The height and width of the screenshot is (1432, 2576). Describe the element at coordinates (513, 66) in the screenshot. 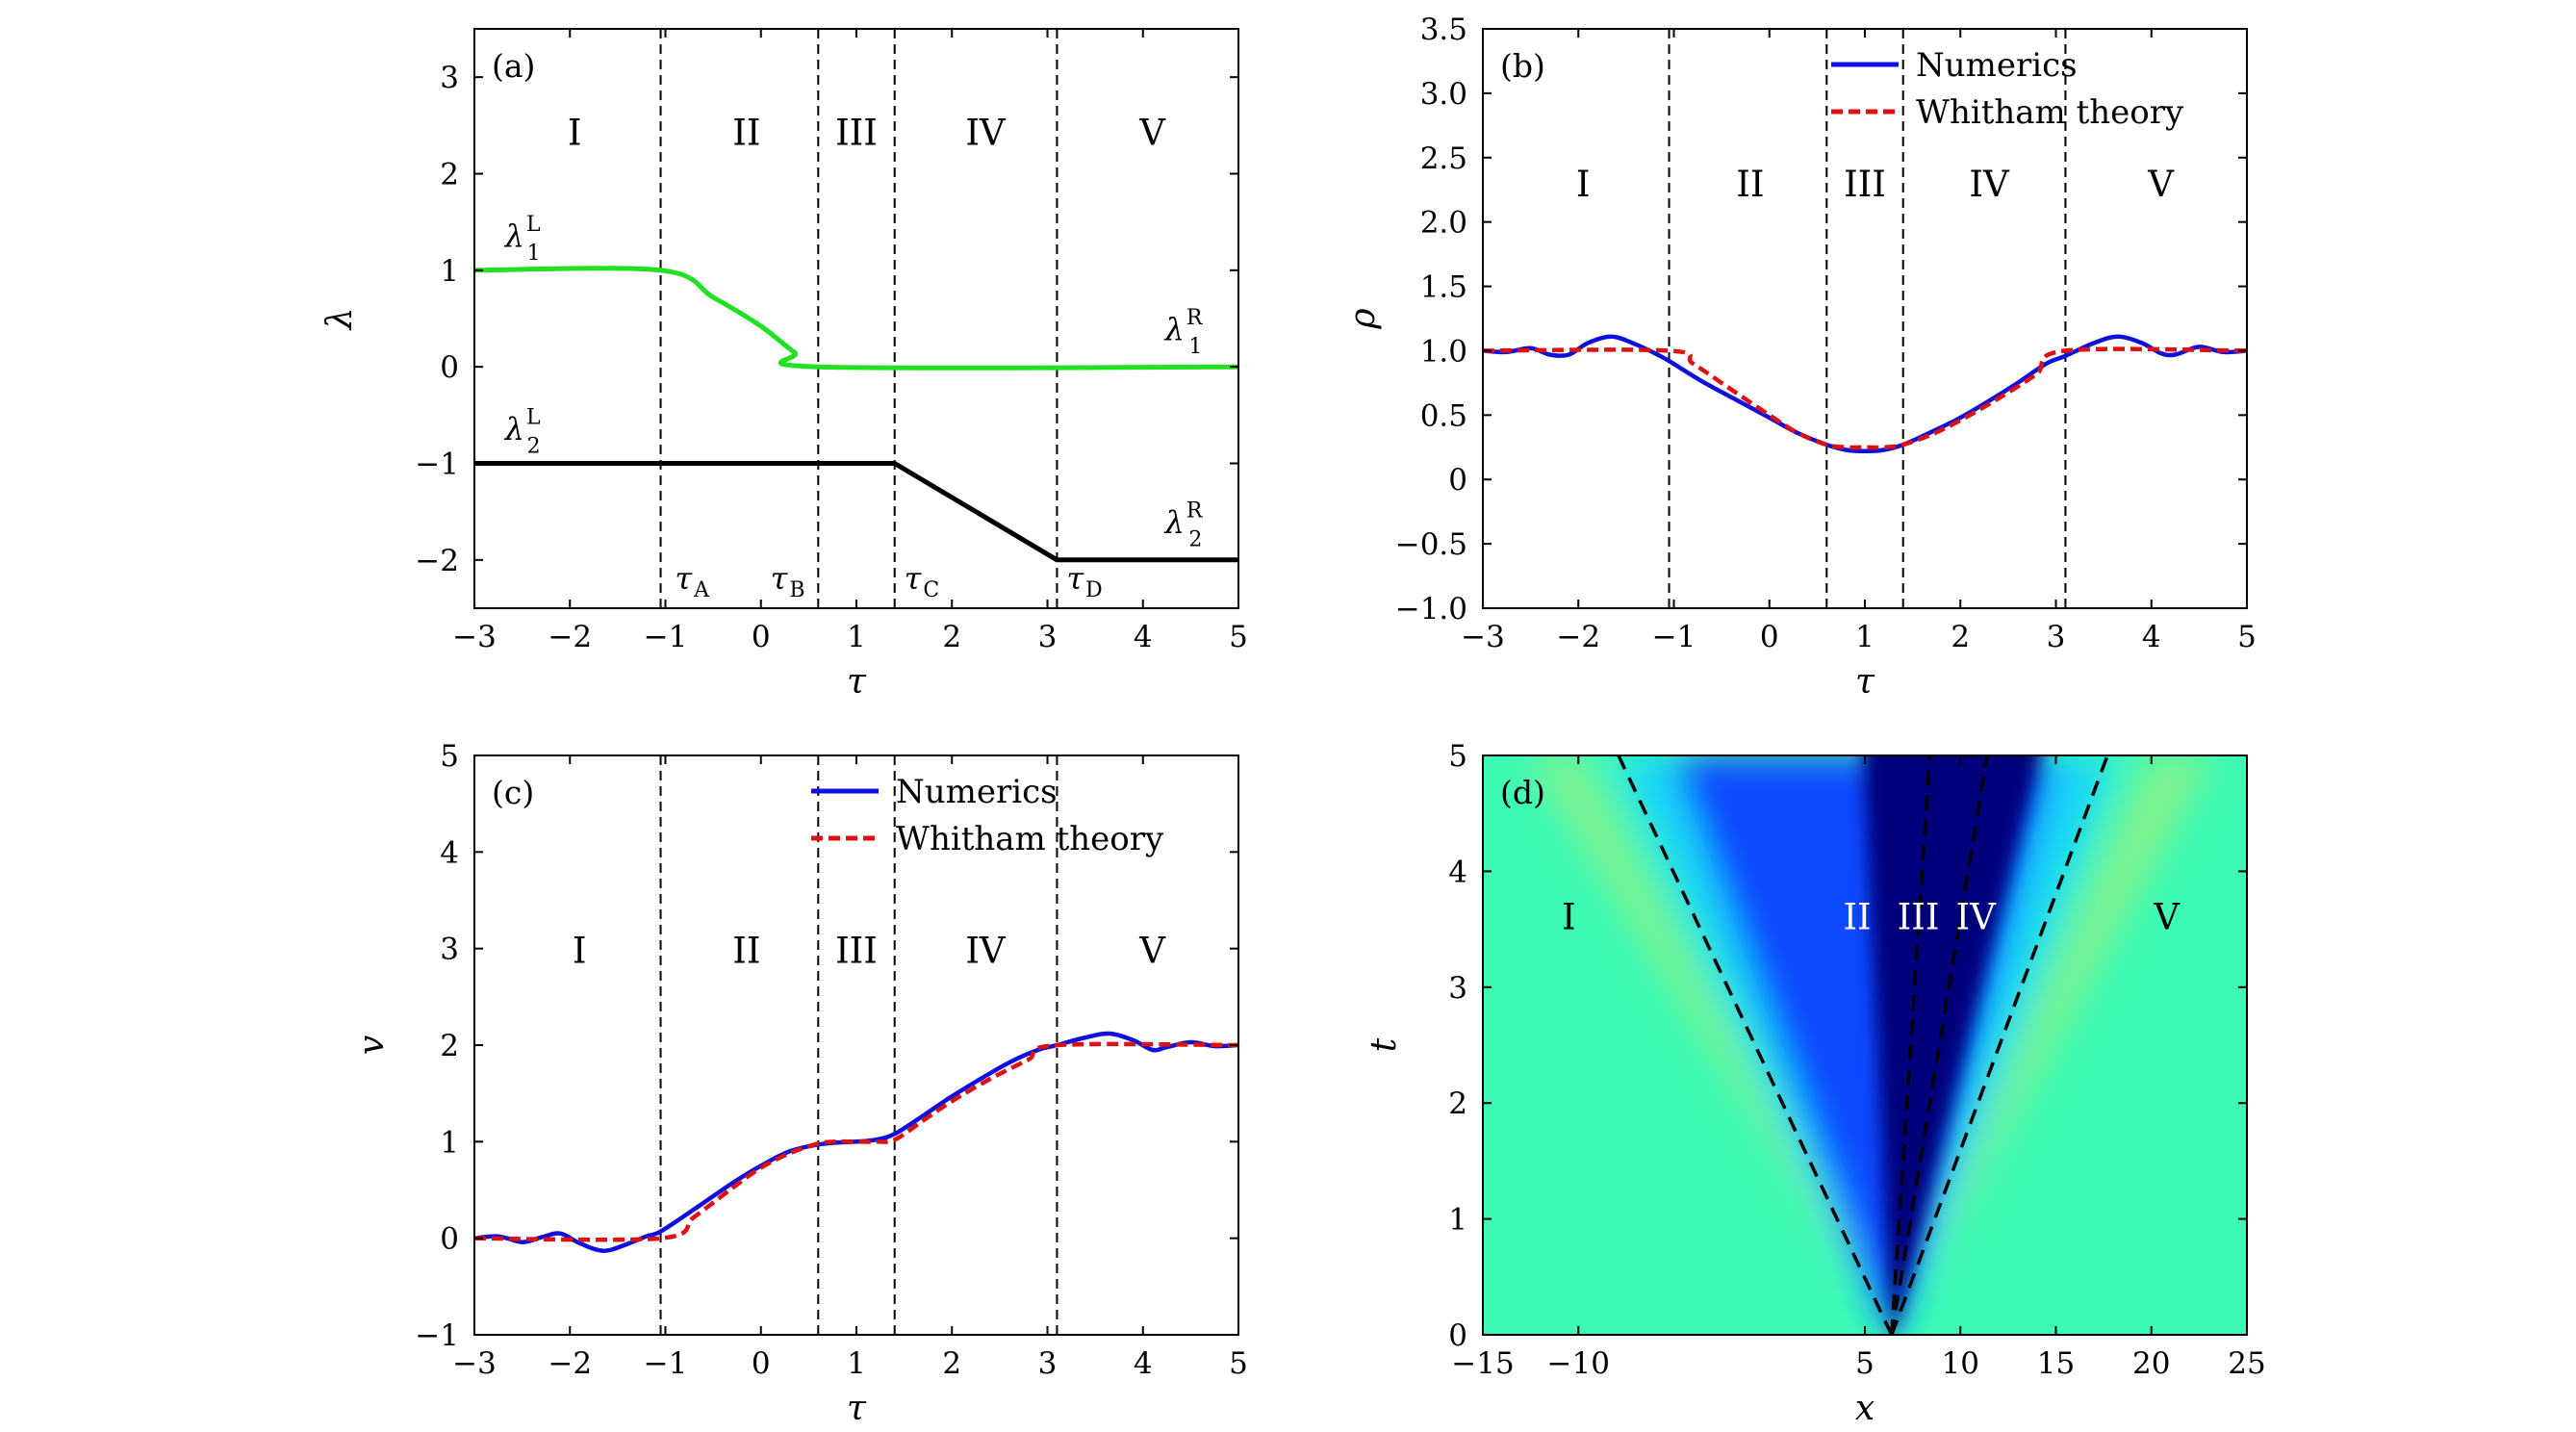

I see `panel-label: (a)` at that location.